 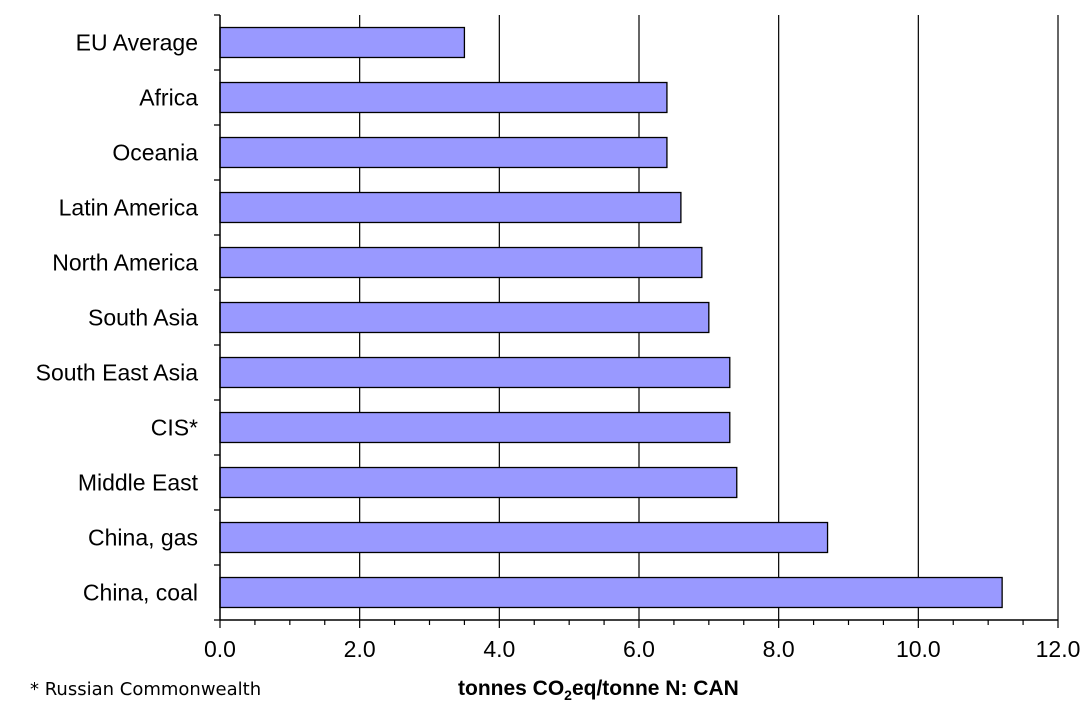 I want to click on x-tick-label: 4.0, so click(x=499, y=649).